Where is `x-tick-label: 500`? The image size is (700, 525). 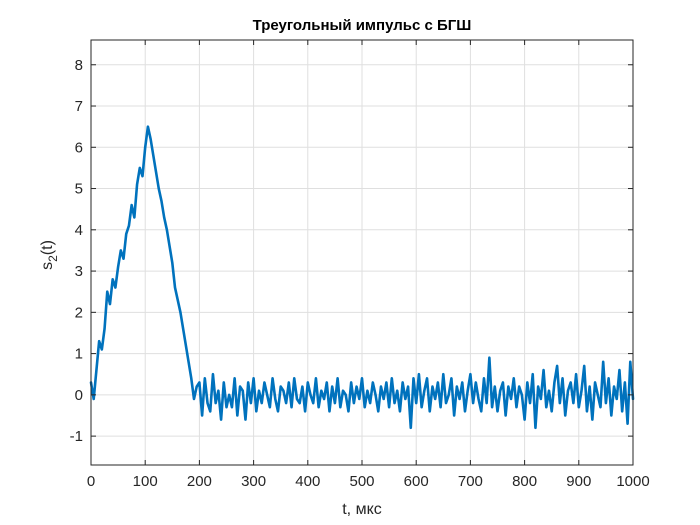 x-tick-label: 500 is located at coordinates (361, 481).